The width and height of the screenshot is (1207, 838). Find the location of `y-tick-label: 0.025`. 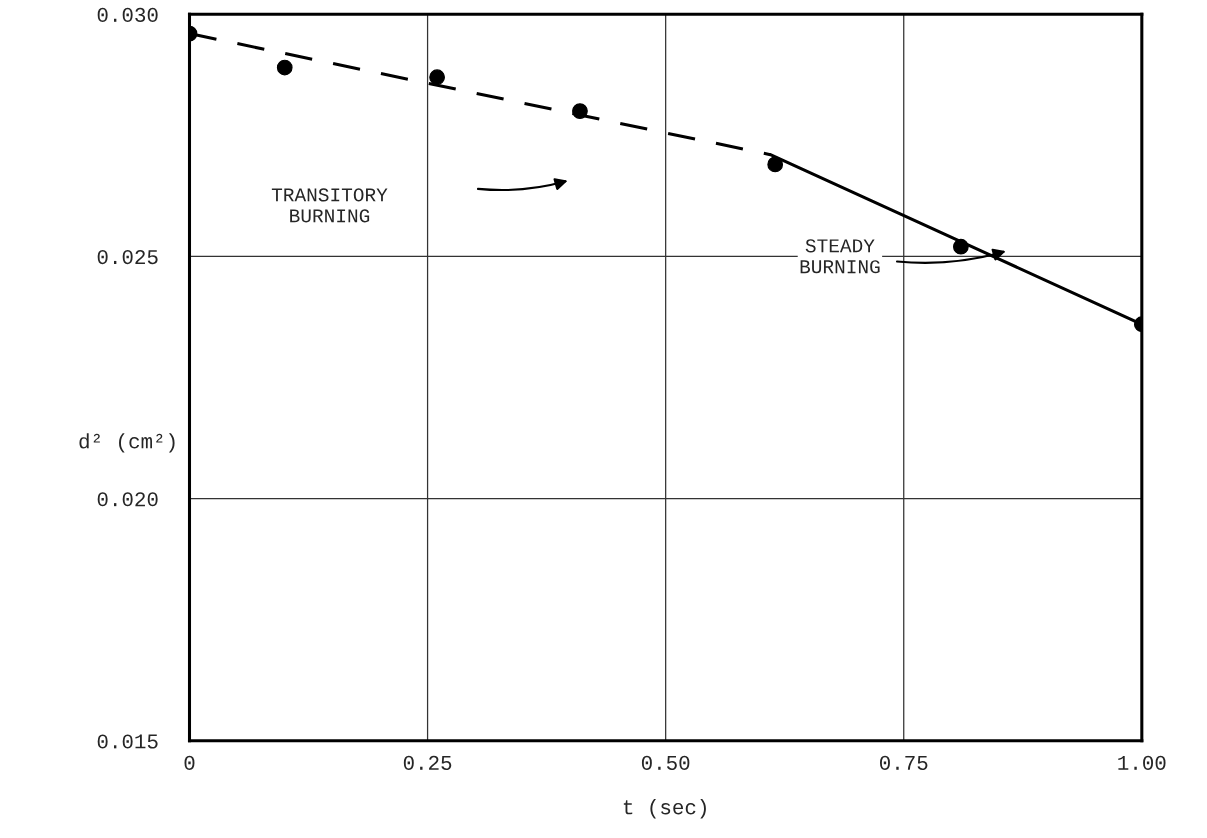

y-tick-label: 0.025 is located at coordinates (127, 257).